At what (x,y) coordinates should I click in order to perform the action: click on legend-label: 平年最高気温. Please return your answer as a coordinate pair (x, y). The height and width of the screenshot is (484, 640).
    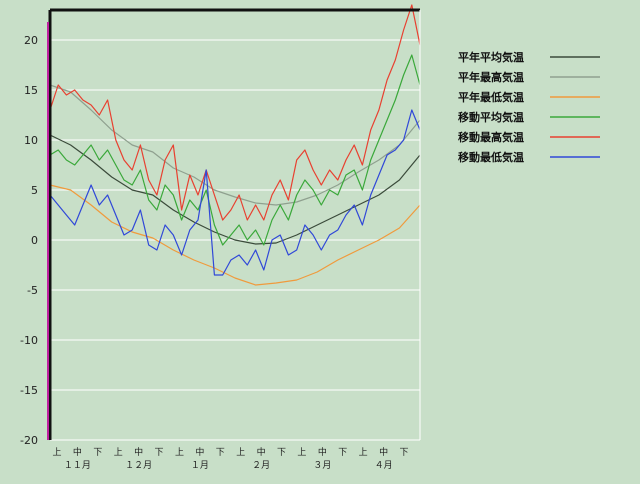
    Looking at the image, I should click on (491, 77).